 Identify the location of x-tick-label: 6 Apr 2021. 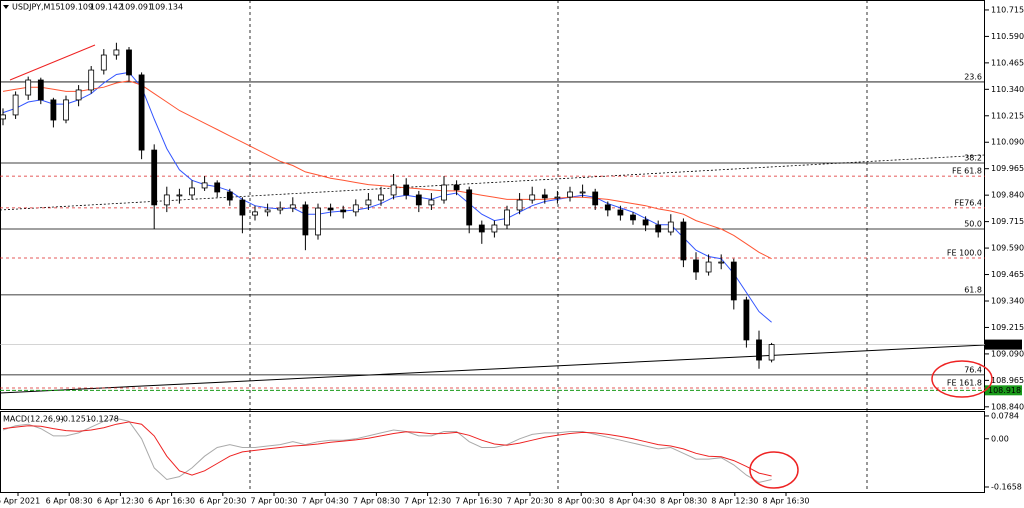
(20, 501).